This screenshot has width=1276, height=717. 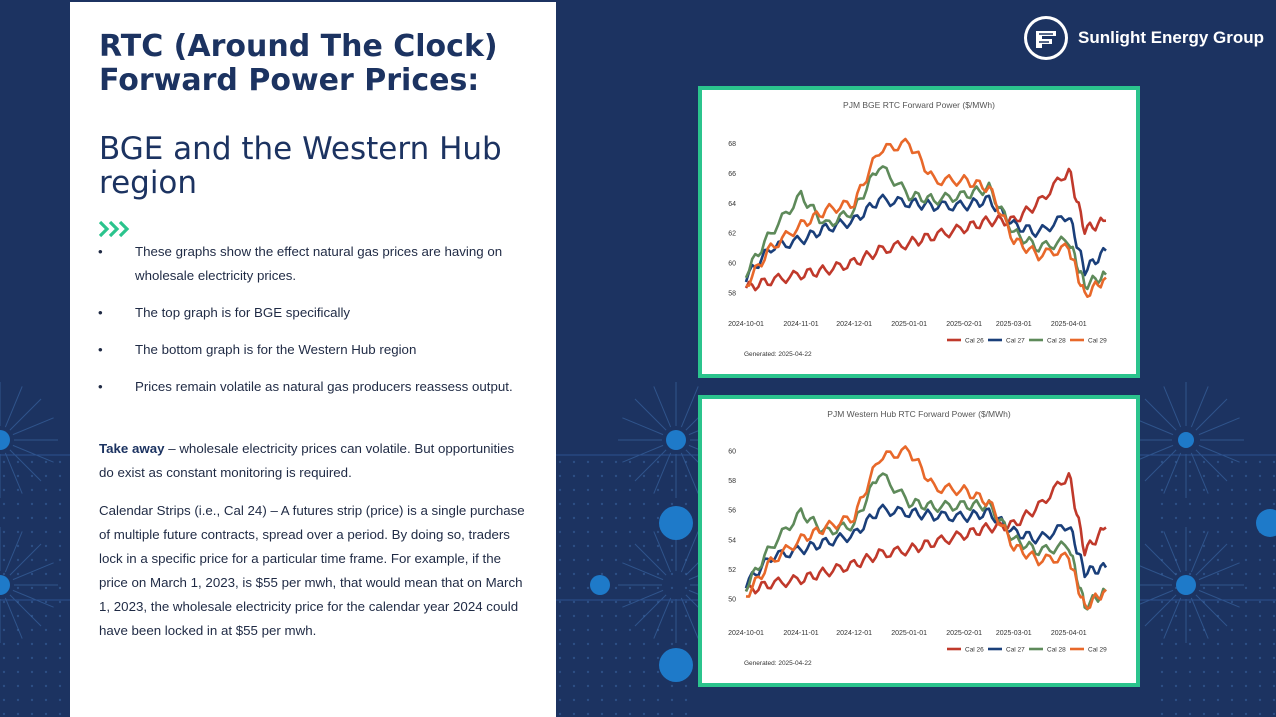 I want to click on company-logo: Sunlight Energy Group, so click(x=1143, y=38).